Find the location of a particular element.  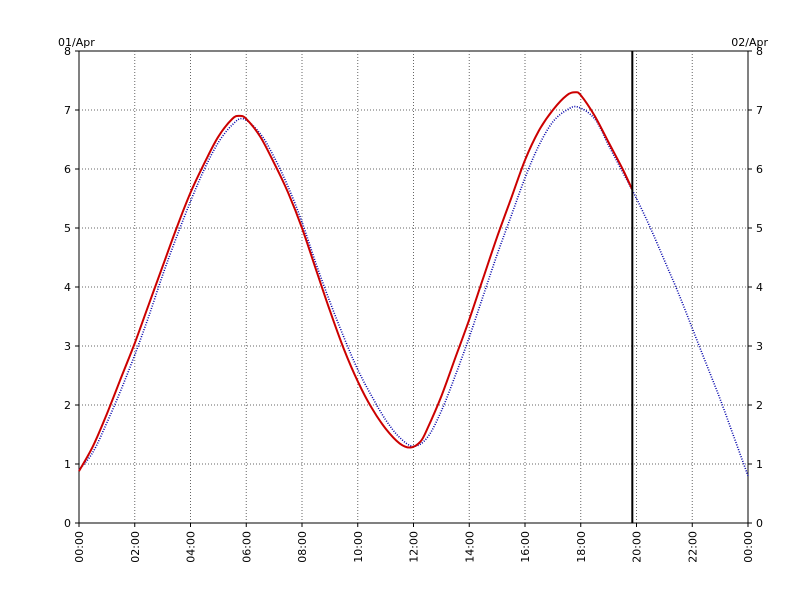

x-tick-label: 04:00 is located at coordinates (191, 547).